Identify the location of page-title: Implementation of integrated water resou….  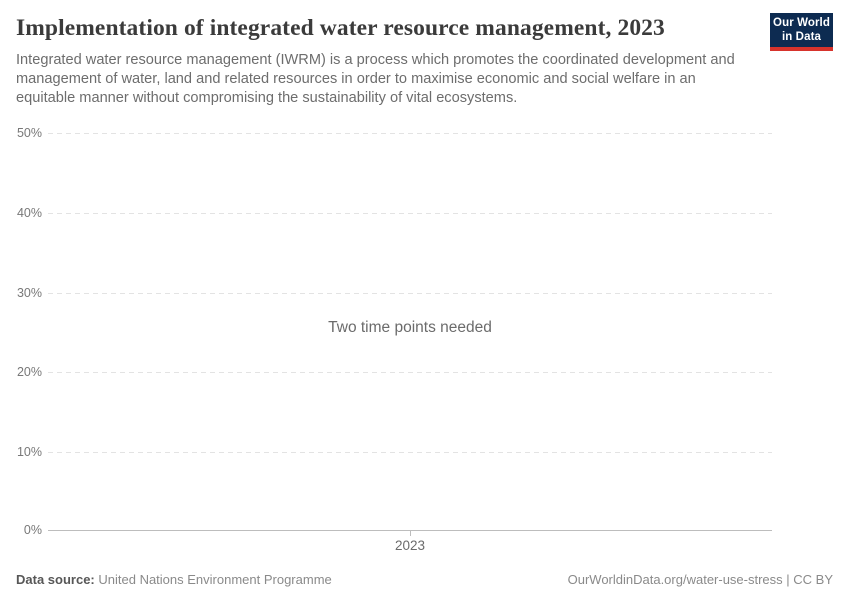
(340, 28).